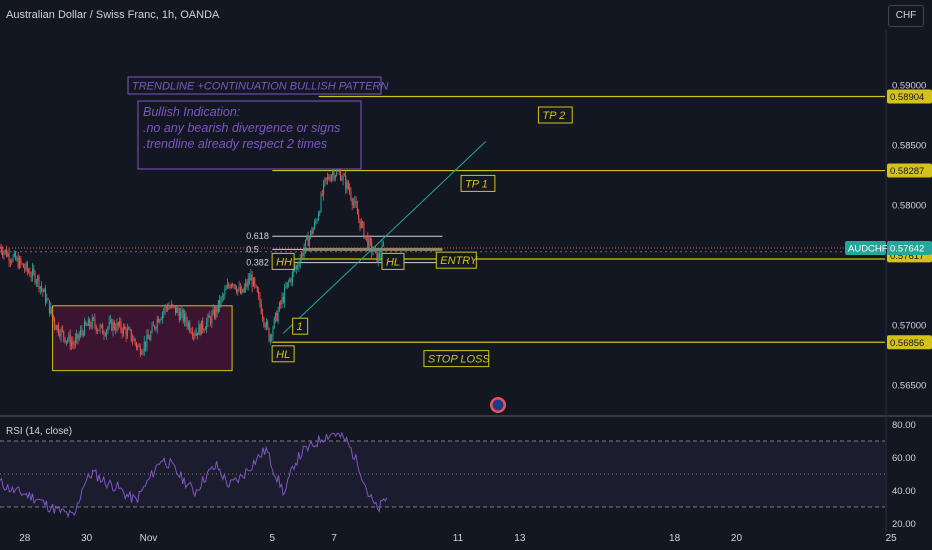 The width and height of the screenshot is (932, 550). What do you see at coordinates (907, 256) in the screenshot?
I see `price-tag-secondary: 0.57617` at bounding box center [907, 256].